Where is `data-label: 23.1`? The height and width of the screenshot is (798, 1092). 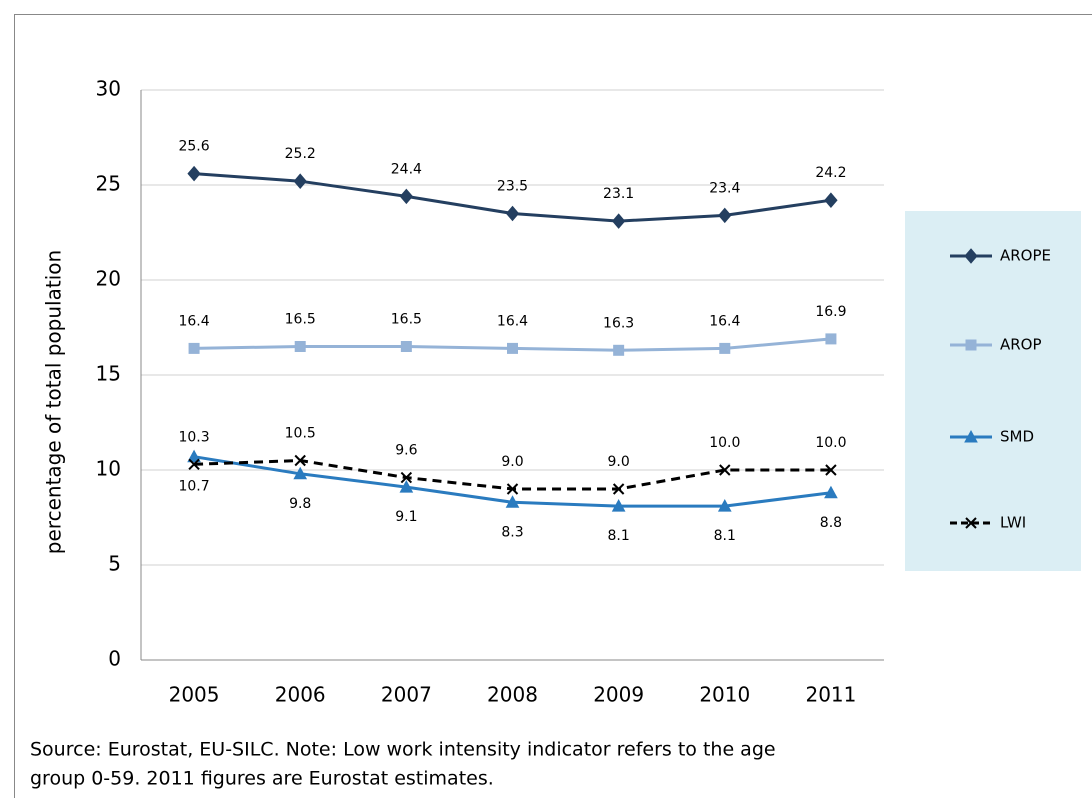 data-label: 23.1 is located at coordinates (618, 194).